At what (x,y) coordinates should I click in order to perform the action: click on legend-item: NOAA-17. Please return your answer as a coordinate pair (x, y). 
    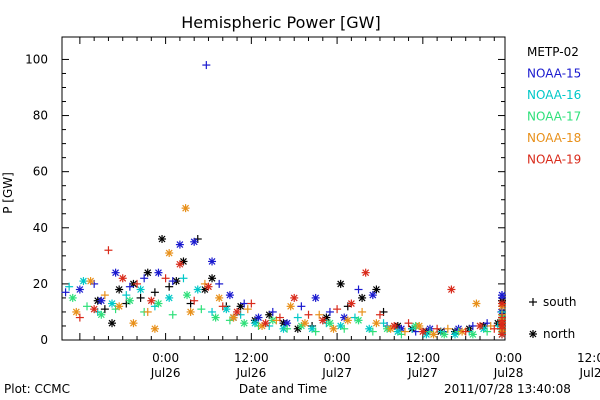
    Looking at the image, I should click on (554, 117).